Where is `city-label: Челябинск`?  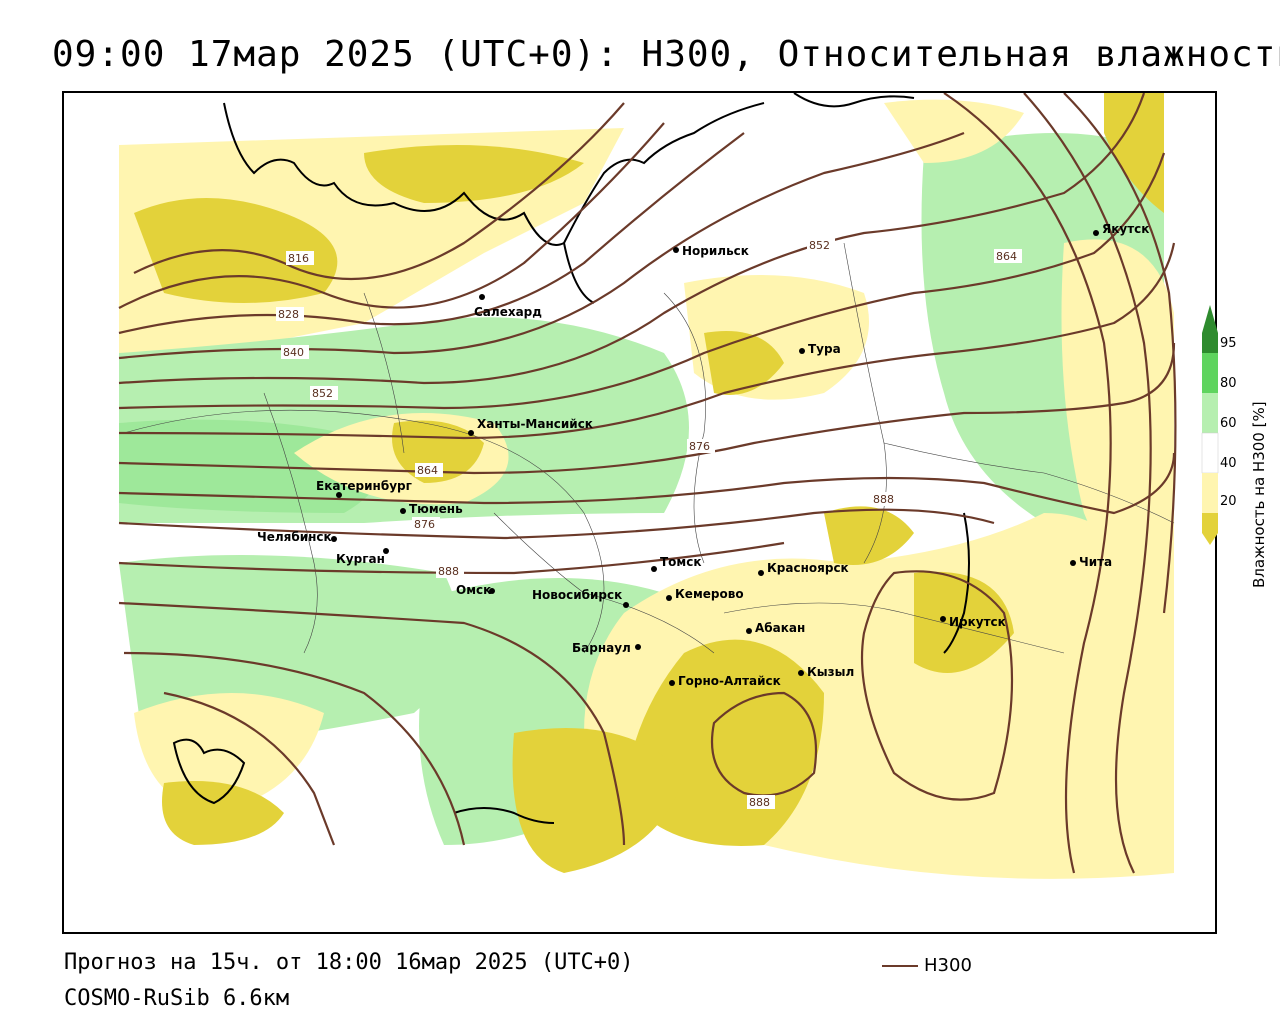 city-label: Челябинск is located at coordinates (294, 537).